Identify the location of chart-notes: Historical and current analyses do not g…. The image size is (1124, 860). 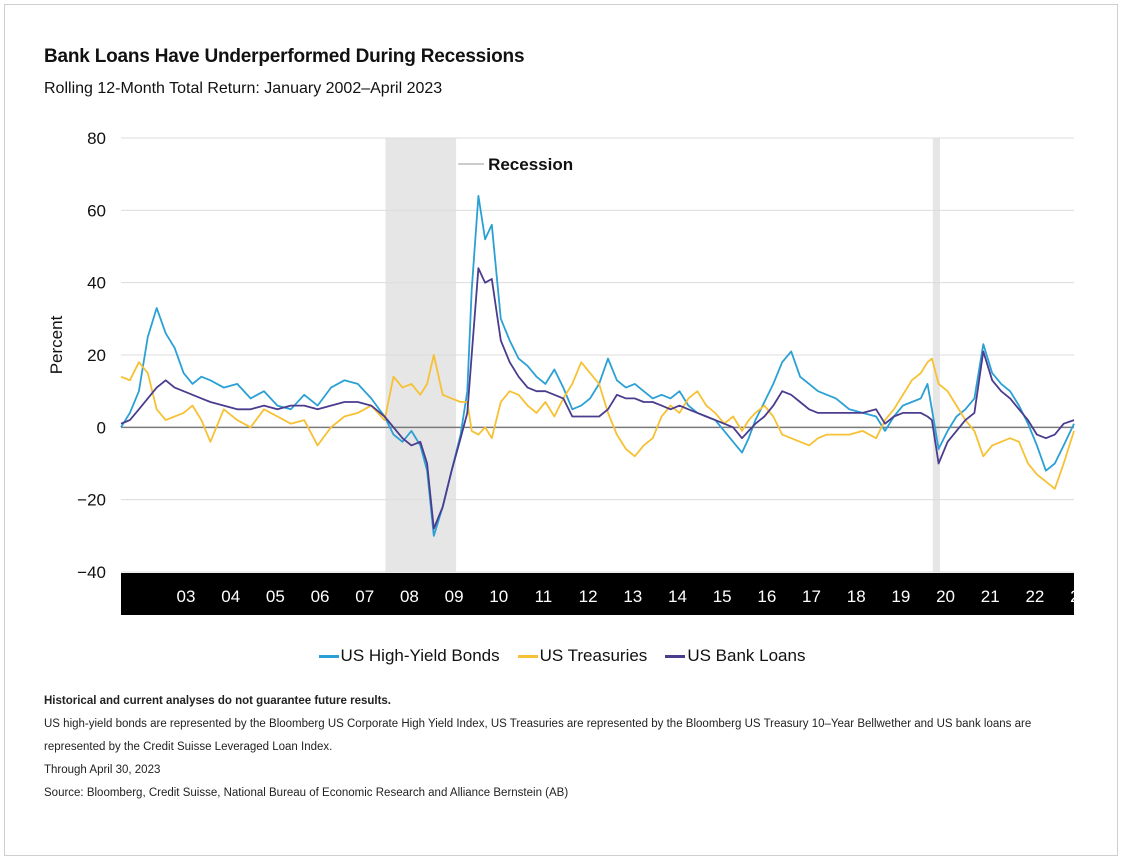
(564, 747).